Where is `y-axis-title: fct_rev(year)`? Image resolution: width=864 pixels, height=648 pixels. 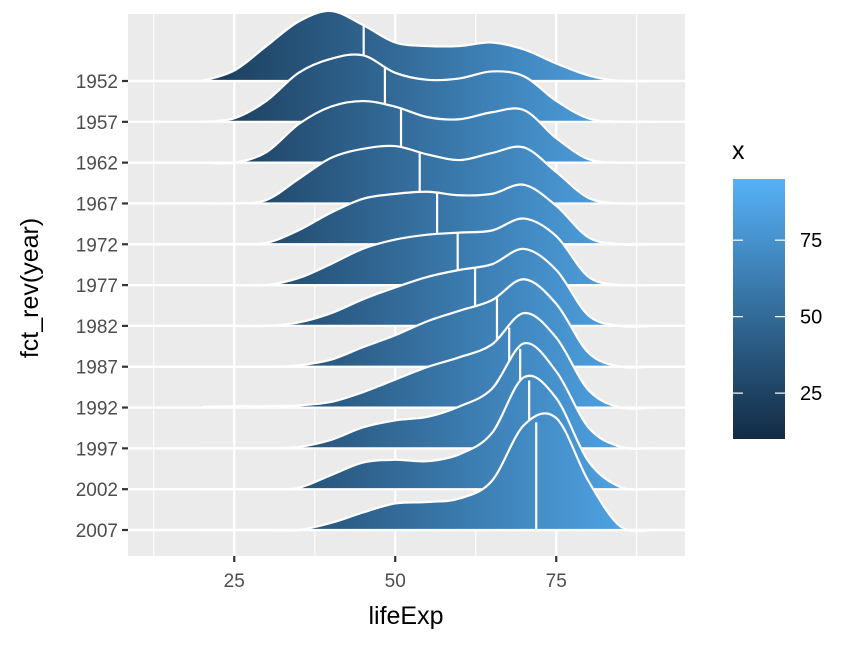 y-axis-title: fct_rev(year) is located at coordinates (30, 288).